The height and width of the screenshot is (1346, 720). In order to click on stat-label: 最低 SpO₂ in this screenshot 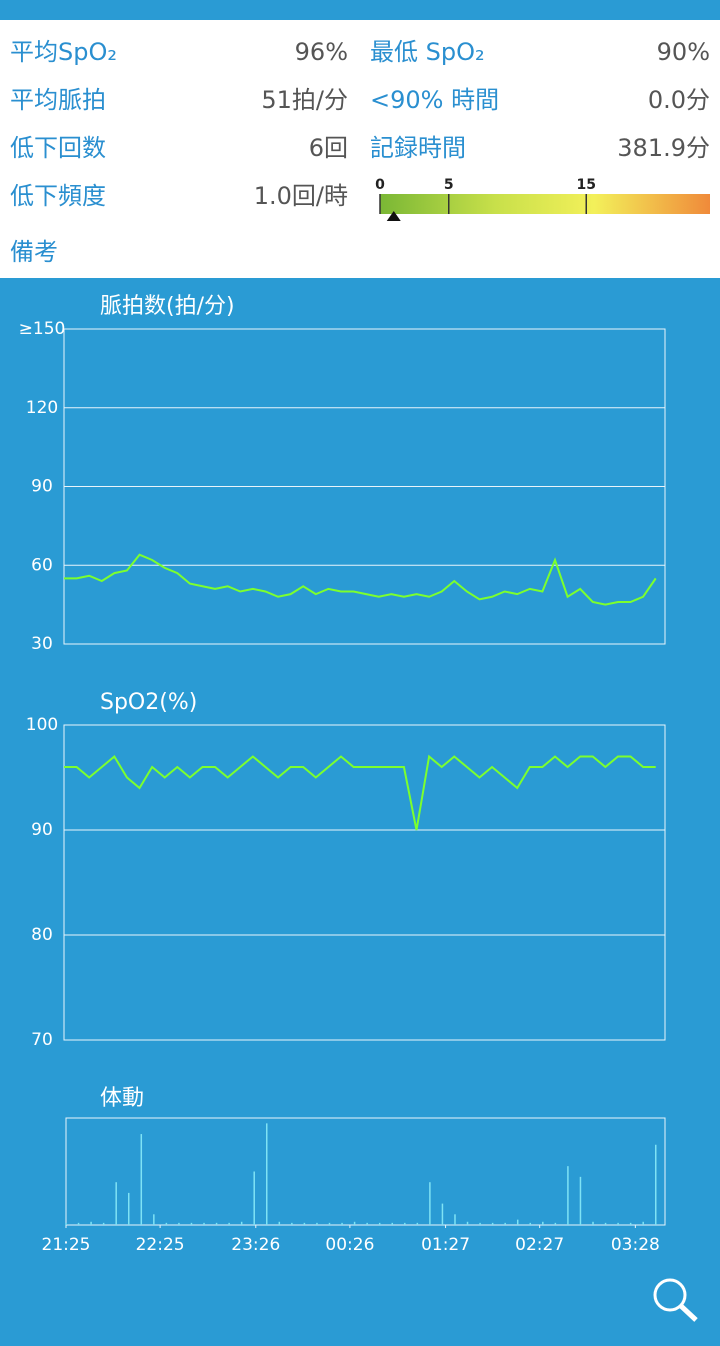, I will do `click(427, 52)`.